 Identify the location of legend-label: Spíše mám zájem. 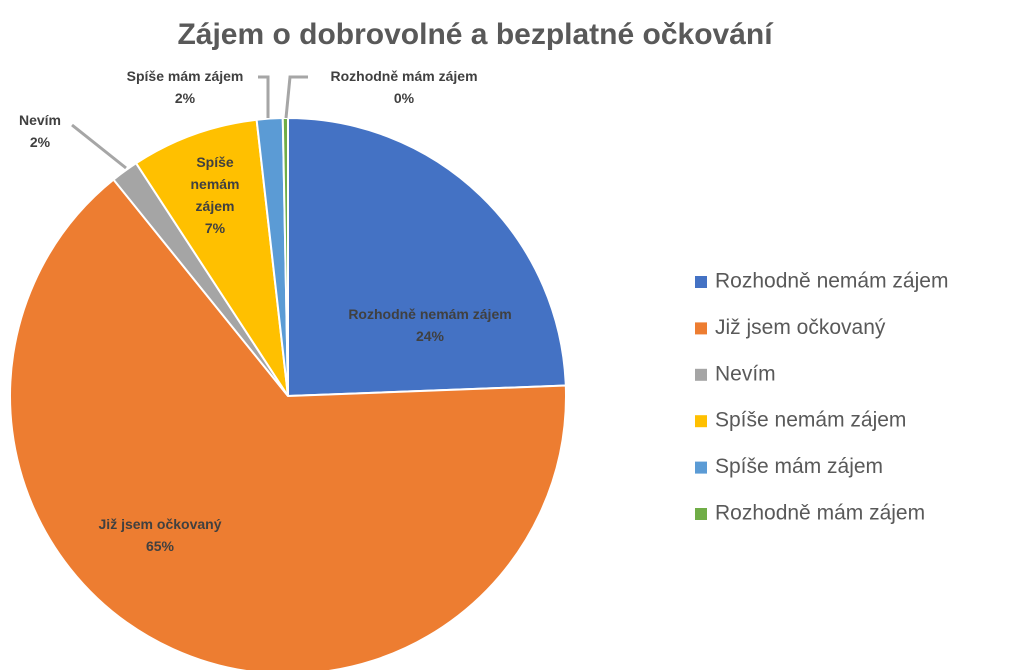
(799, 466).